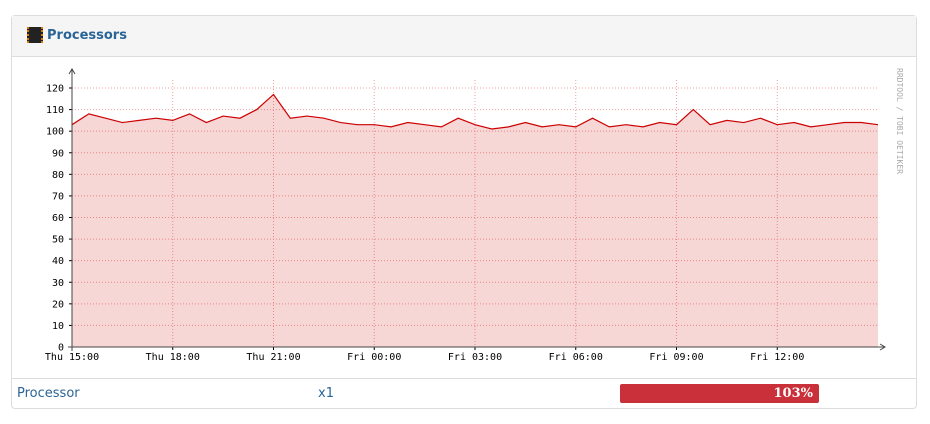 The width and height of the screenshot is (930, 424). Describe the element at coordinates (58, 261) in the screenshot. I see `y-tick-label: 40` at that location.